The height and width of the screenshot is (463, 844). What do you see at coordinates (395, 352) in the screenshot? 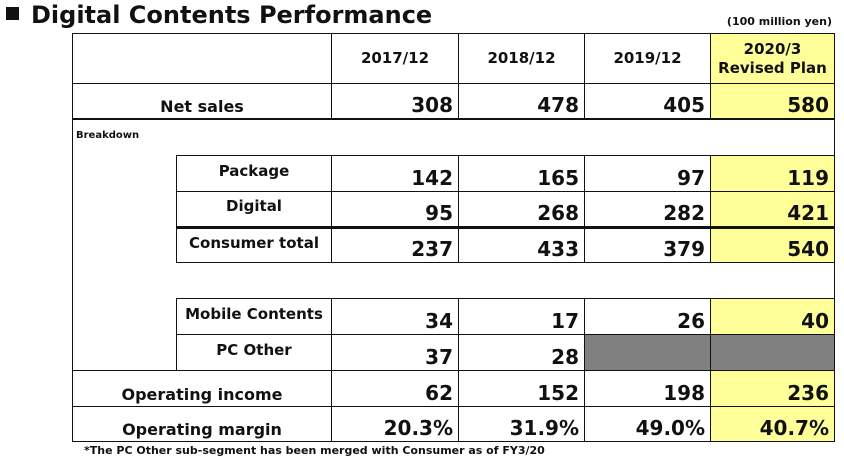
I see `value-cell: 37` at bounding box center [395, 352].